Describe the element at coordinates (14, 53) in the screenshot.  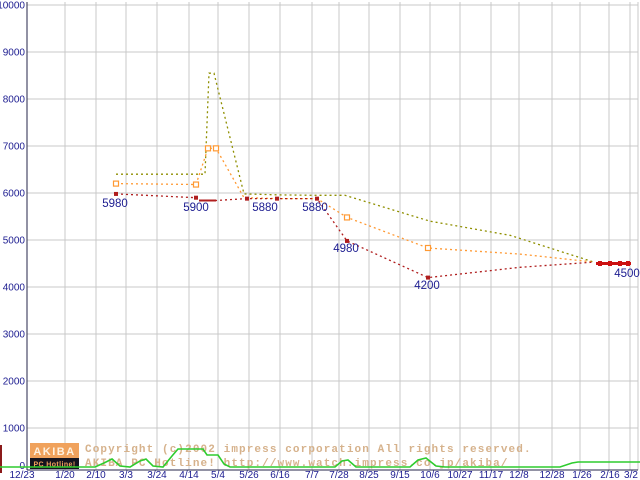
I see `y-axis-tick-label: 9000` at that location.